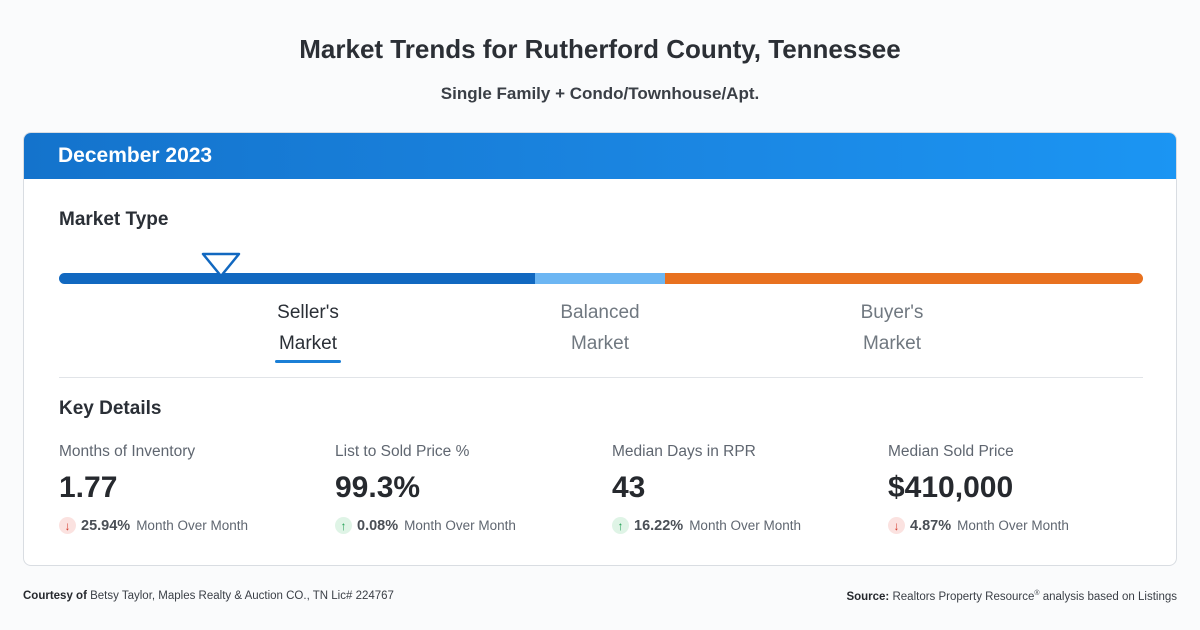 The height and width of the screenshot is (630, 1200). What do you see at coordinates (1037, 593) in the screenshot?
I see `registered-mark: ®` at bounding box center [1037, 593].